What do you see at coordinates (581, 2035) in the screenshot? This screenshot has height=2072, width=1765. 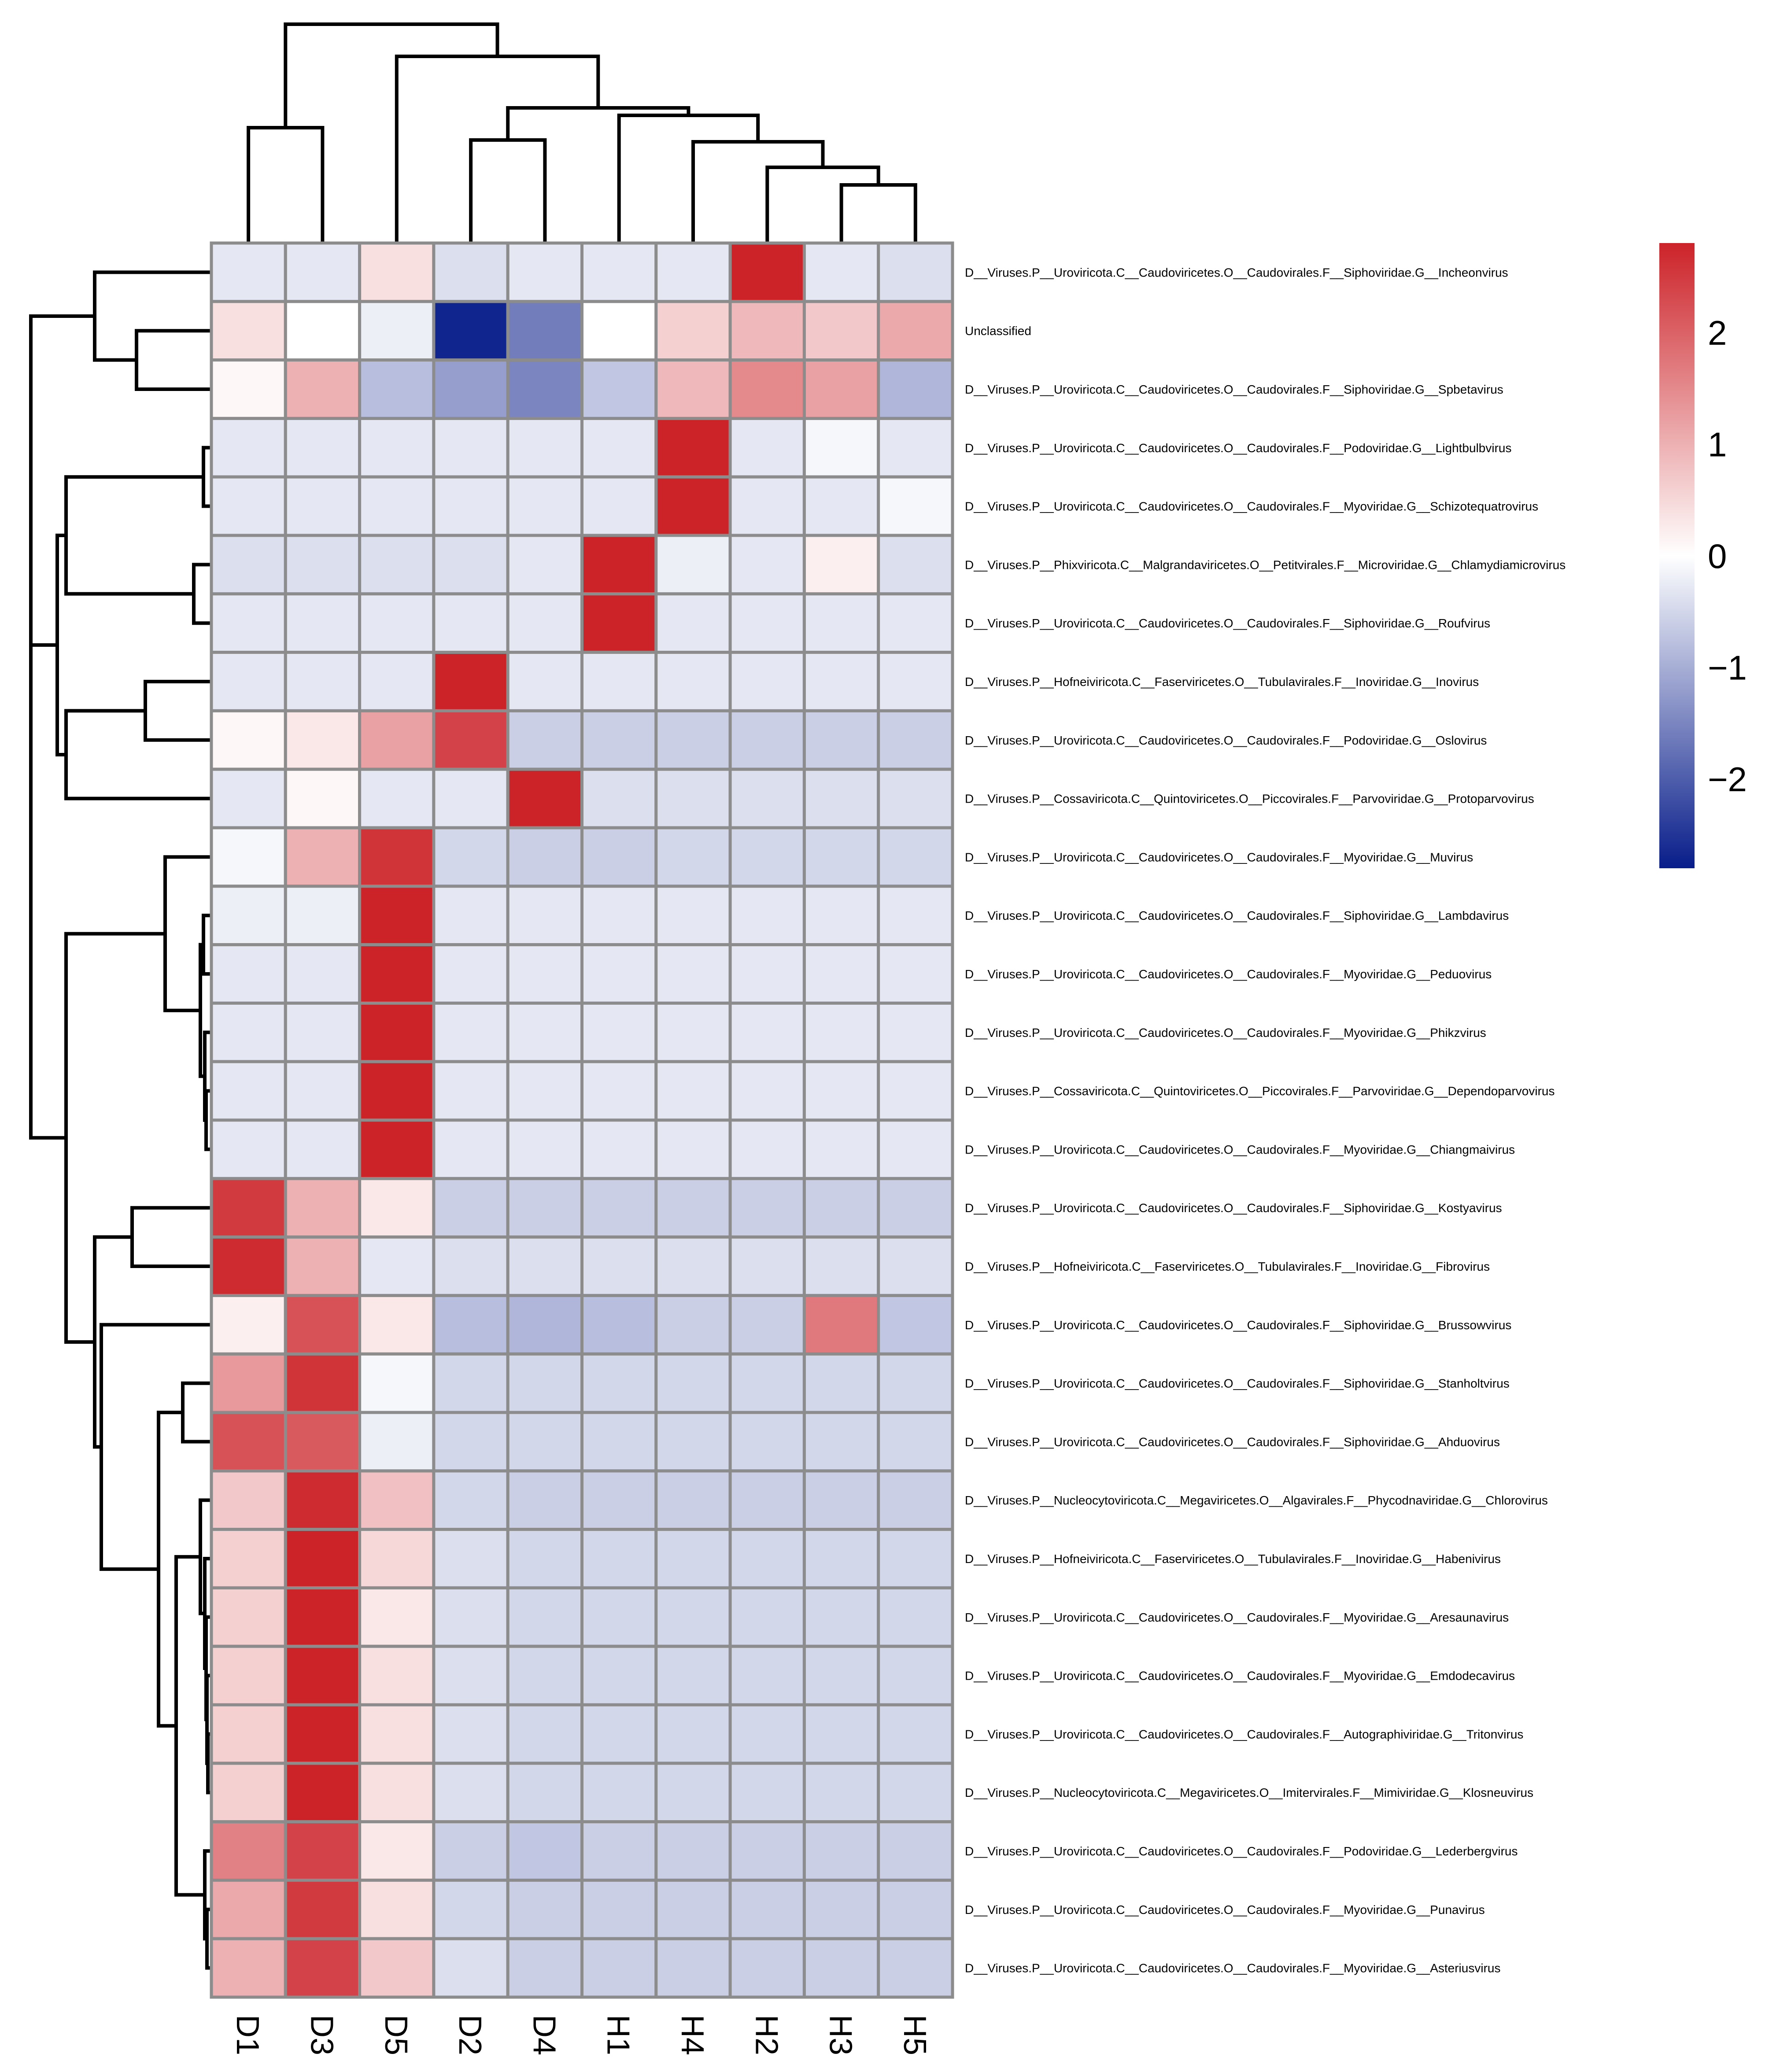 I see `column-labels: D1 D3 D5 D2 D4 H1 H4 H2 H3 H5` at bounding box center [581, 2035].